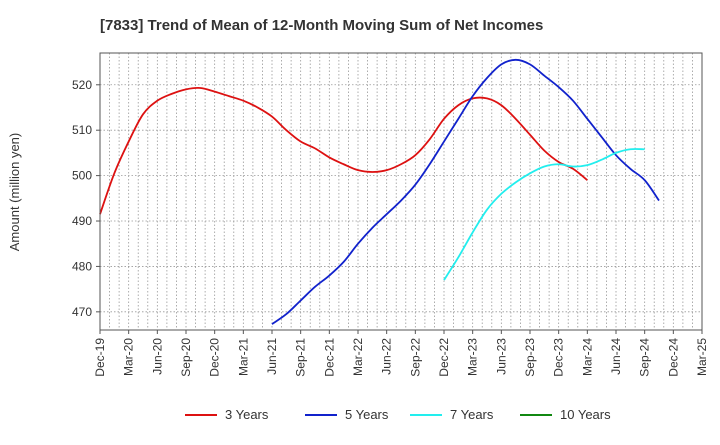 The height and width of the screenshot is (445, 720). What do you see at coordinates (82, 266) in the screenshot?
I see `y-tick-label: 480` at bounding box center [82, 266].